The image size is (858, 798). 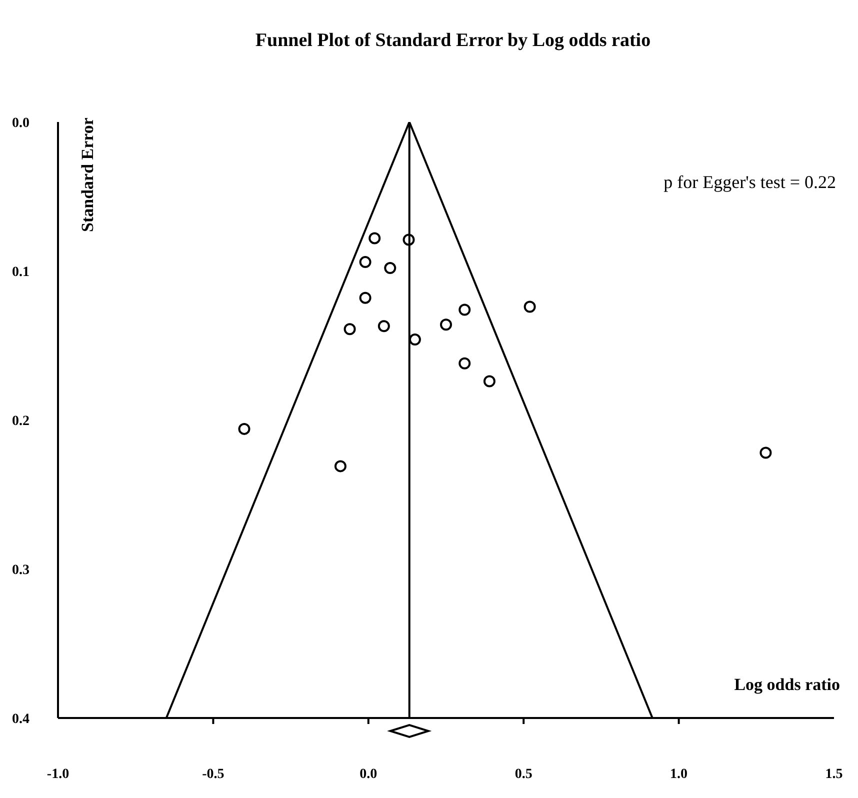 What do you see at coordinates (21, 719) in the screenshot?
I see `y-tick-label: 0.4` at bounding box center [21, 719].